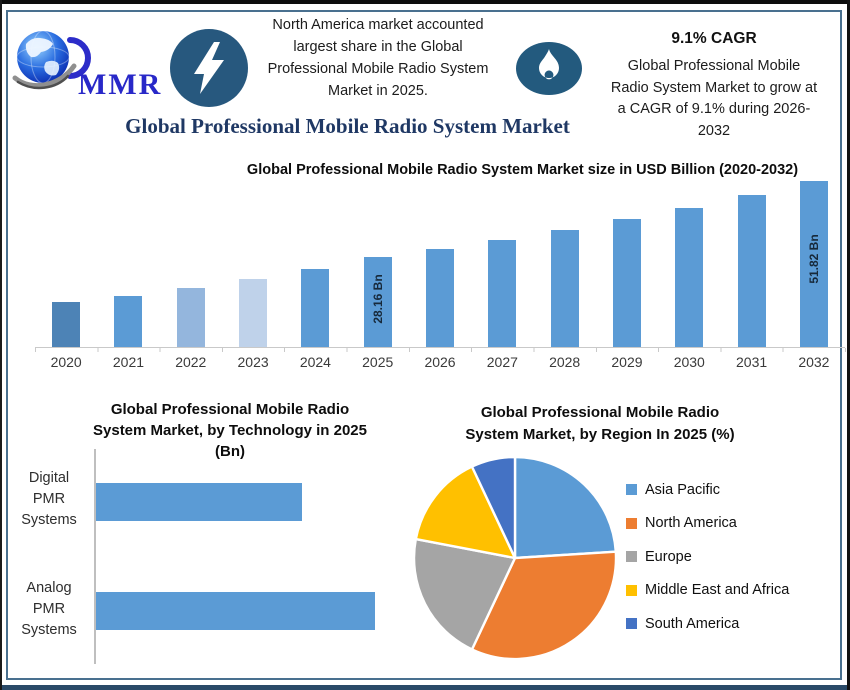  What do you see at coordinates (717, 590) in the screenshot?
I see `legend-label: Middle East and Africa` at bounding box center [717, 590].